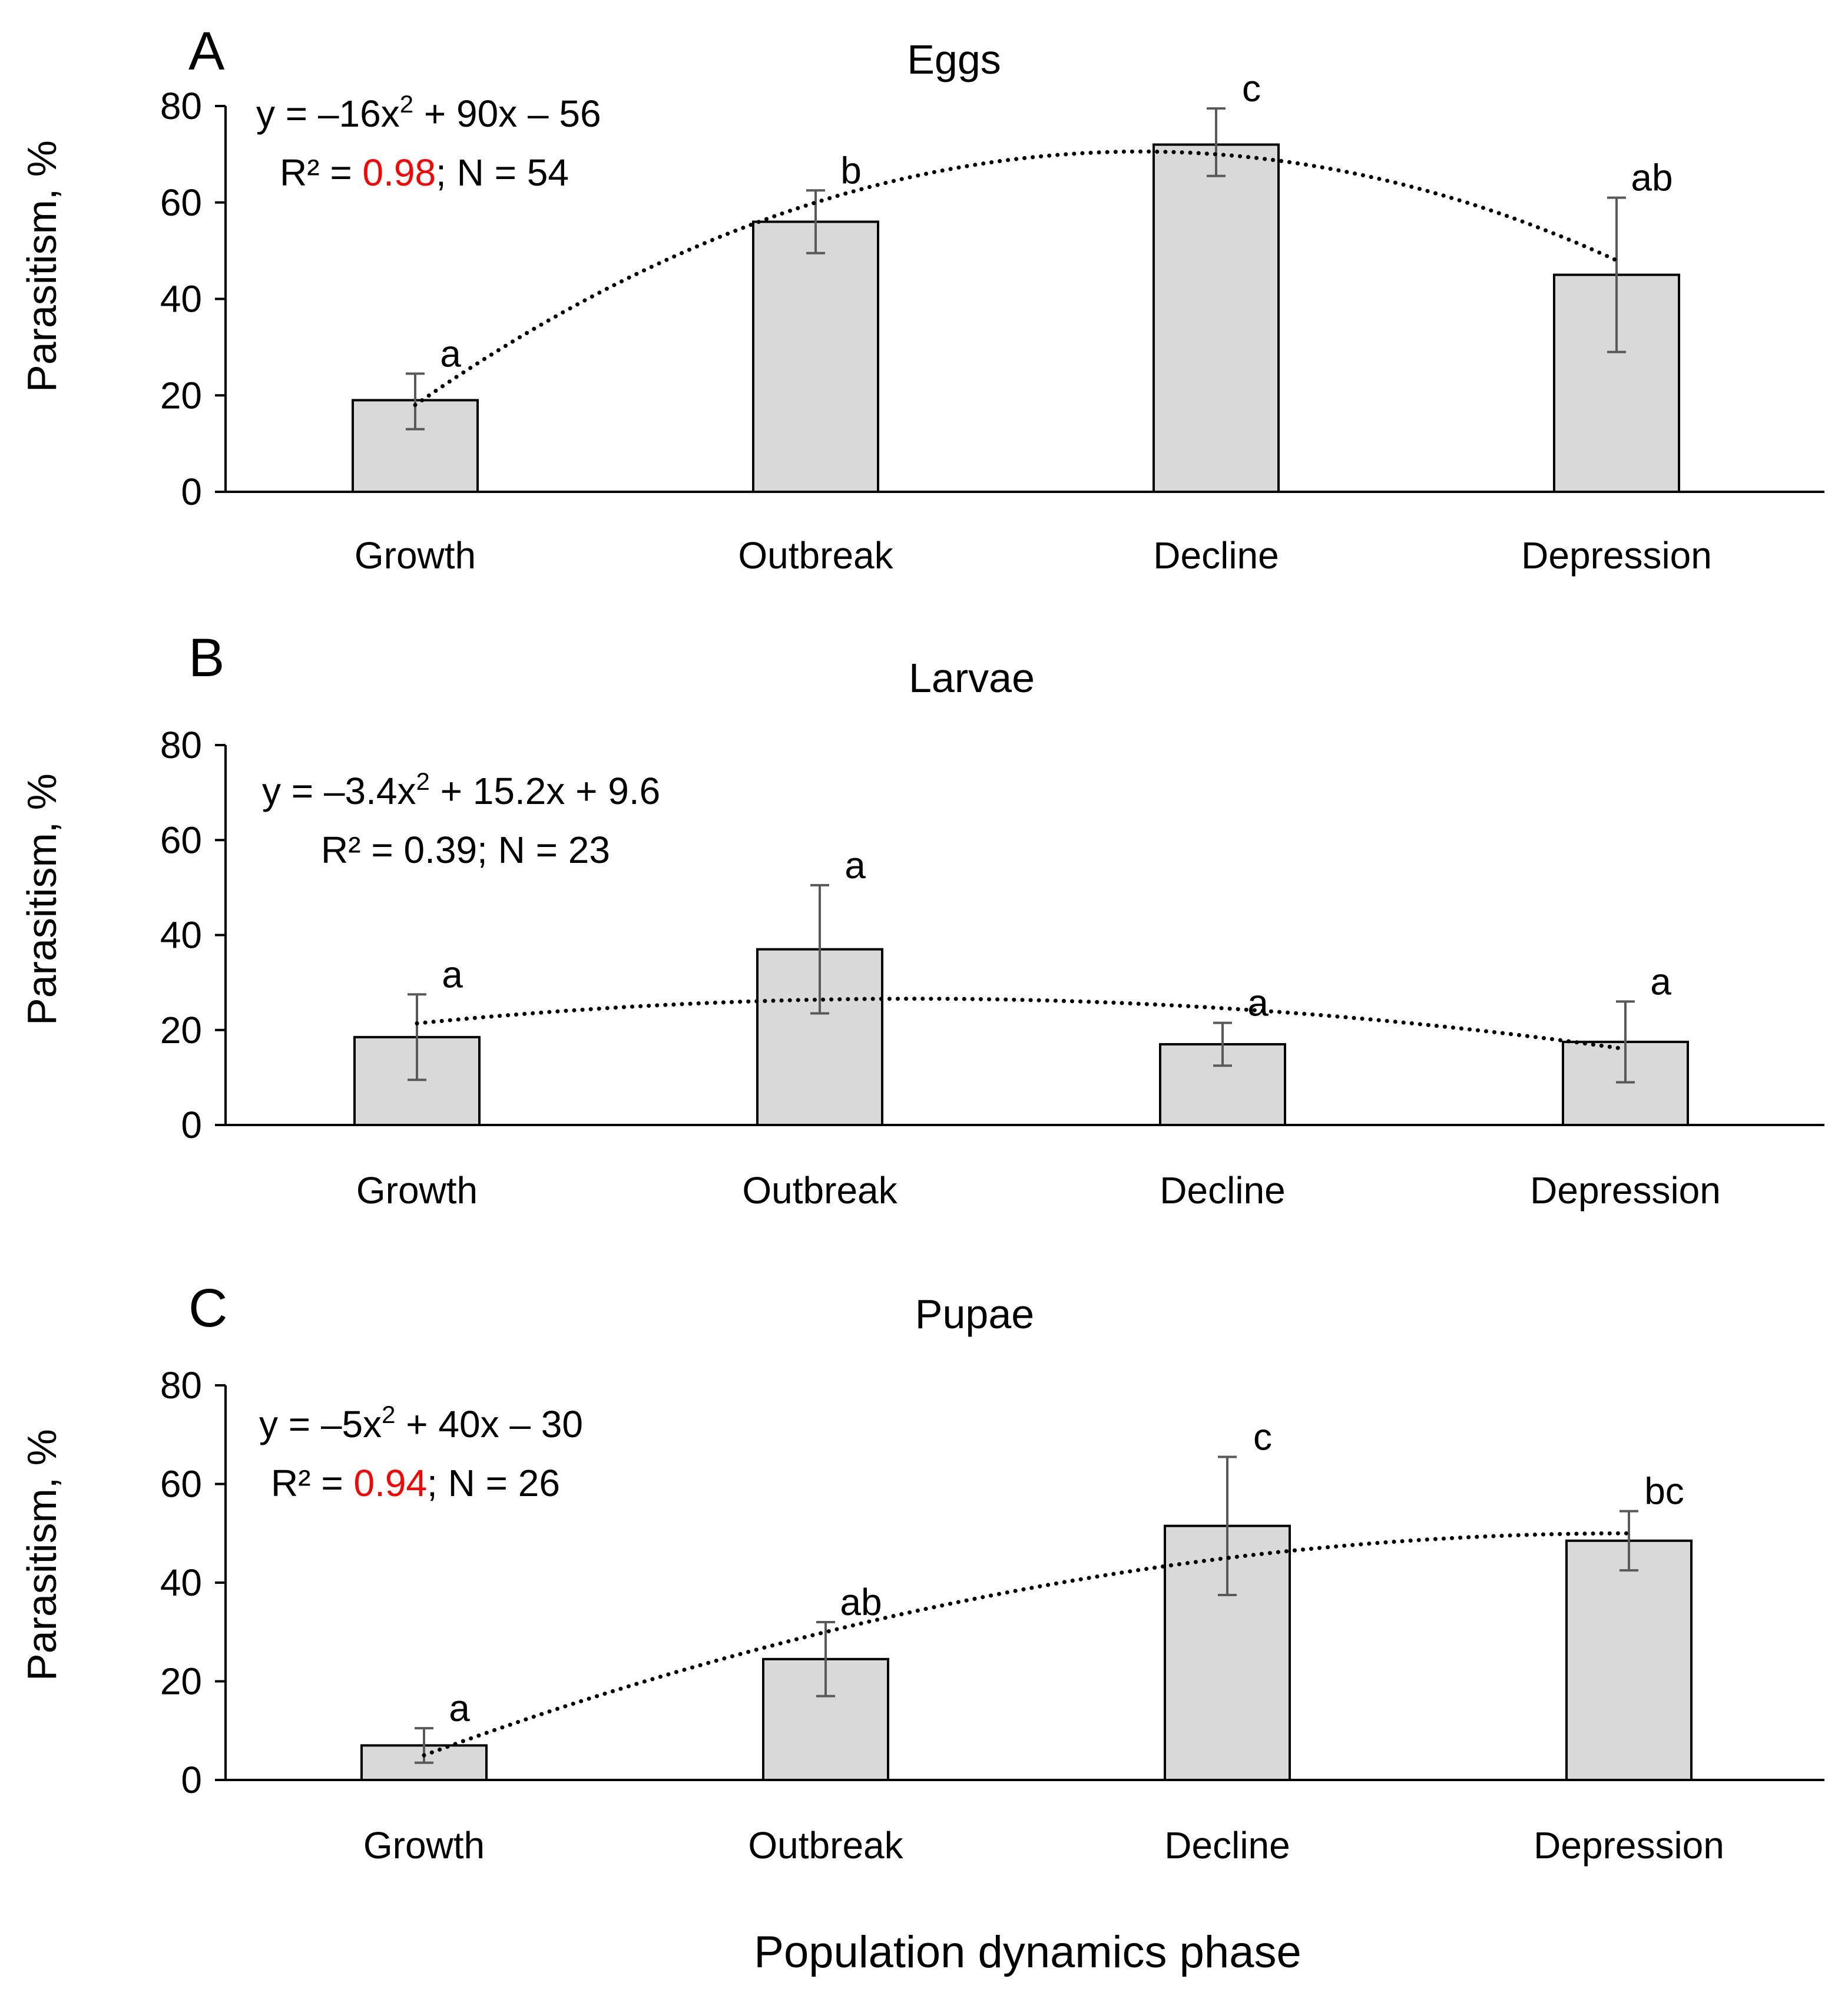  Describe the element at coordinates (351, 1424) in the screenshot. I see `equation-line1: –5x` at that location.